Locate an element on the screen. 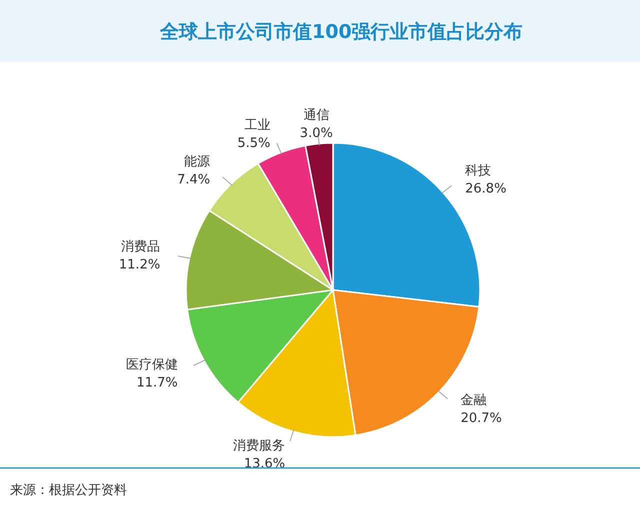 This screenshot has width=640, height=509. data-label: 20.7% is located at coordinates (481, 418).